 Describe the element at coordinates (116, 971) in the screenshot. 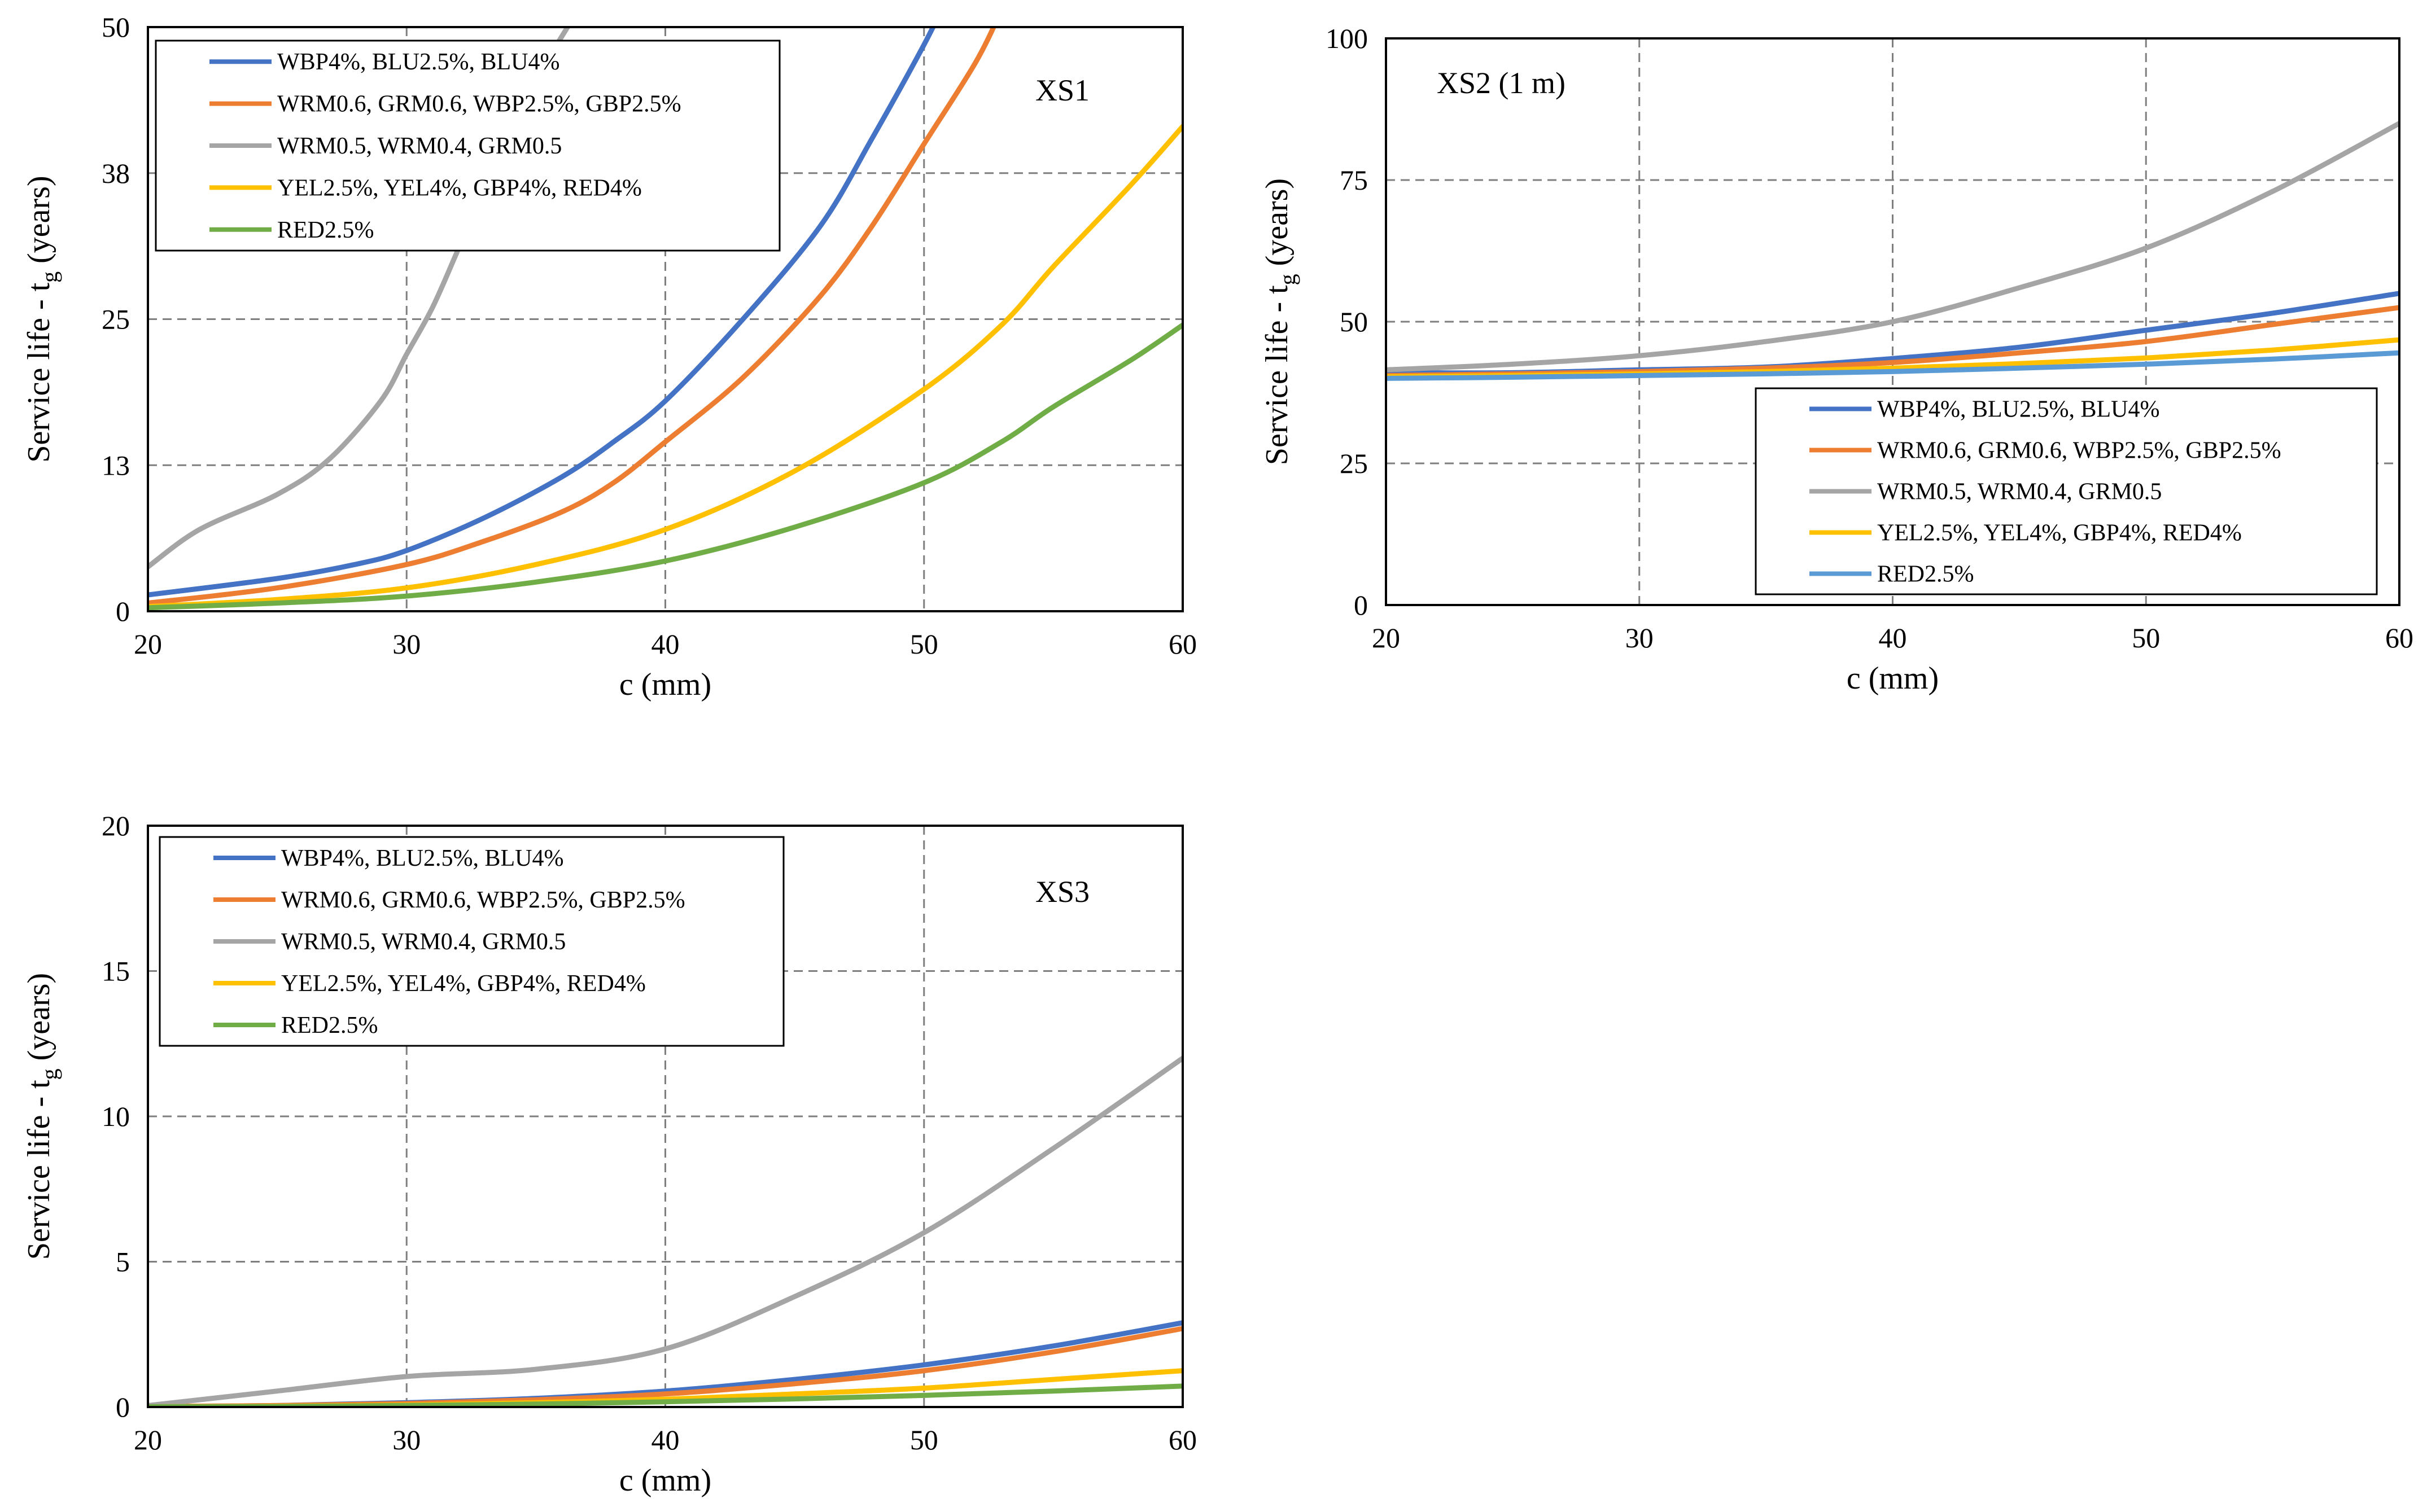

I see `y-tick-label: 15` at that location.